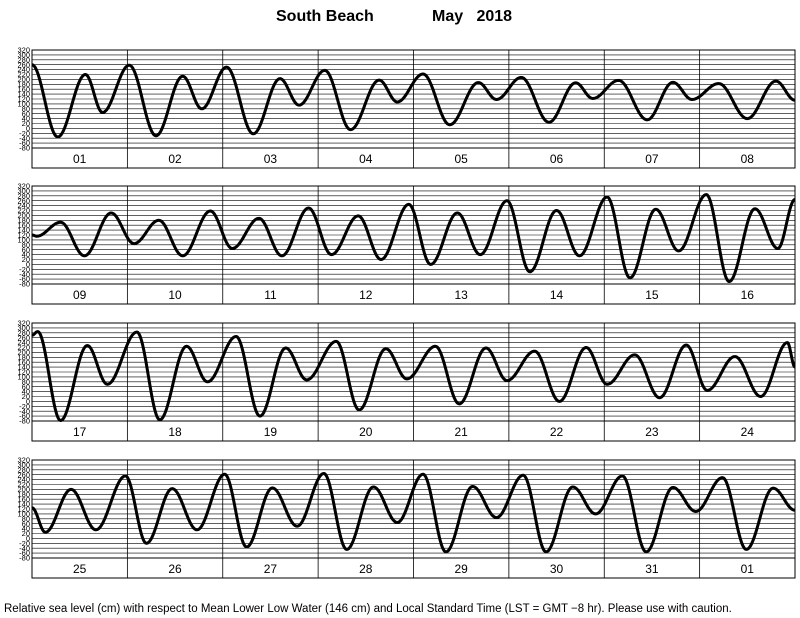  I want to click on day-label: 24, so click(748, 432).